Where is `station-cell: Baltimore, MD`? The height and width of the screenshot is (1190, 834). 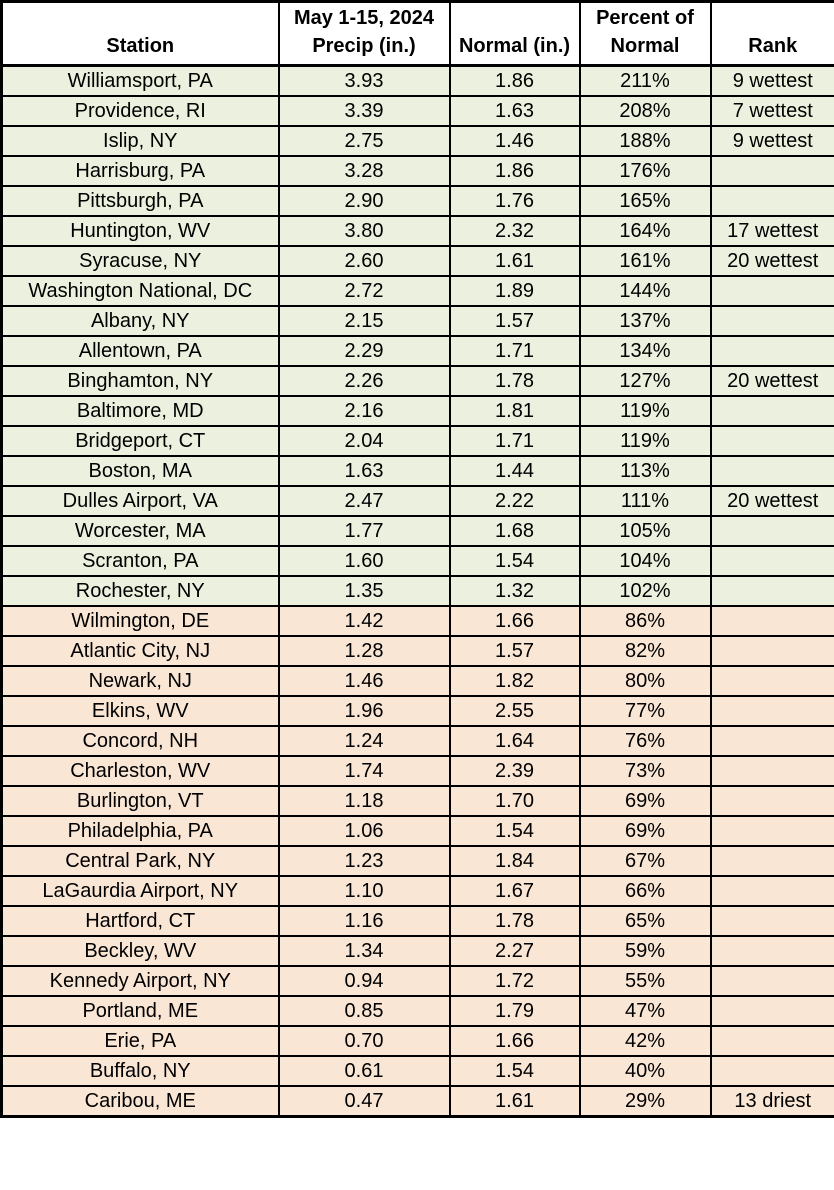 station-cell: Baltimore, MD is located at coordinates (140, 411).